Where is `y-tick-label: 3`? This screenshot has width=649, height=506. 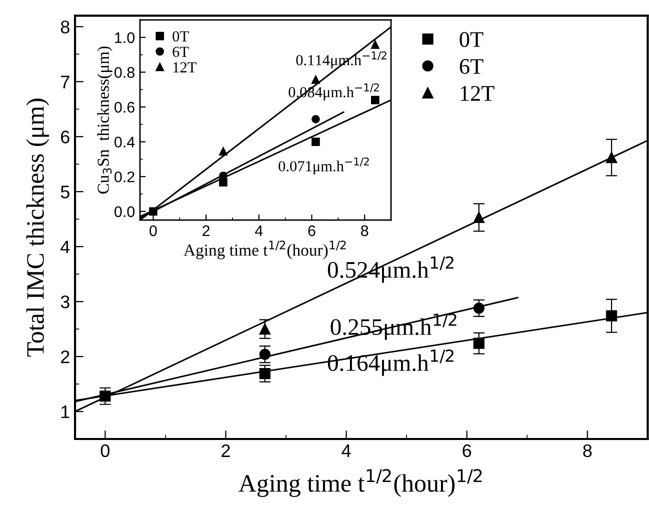 y-tick-label: 3 is located at coordinates (65, 302).